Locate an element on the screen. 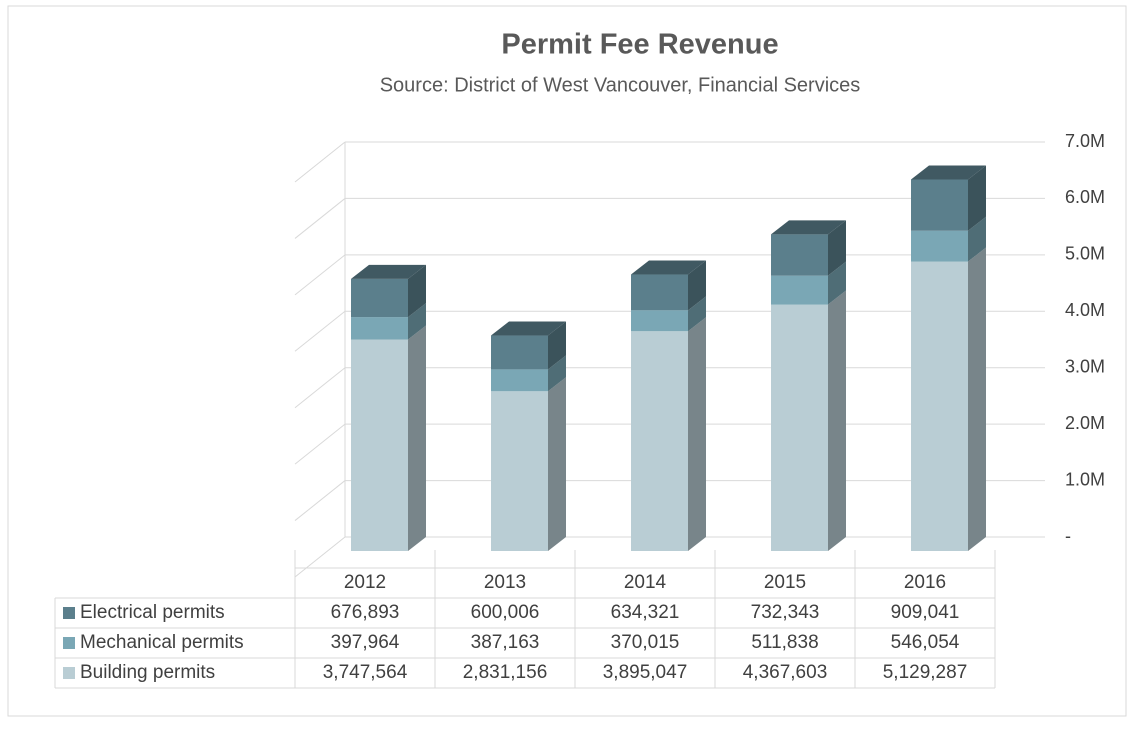  legend-label: Mechanical permits is located at coordinates (162, 642).